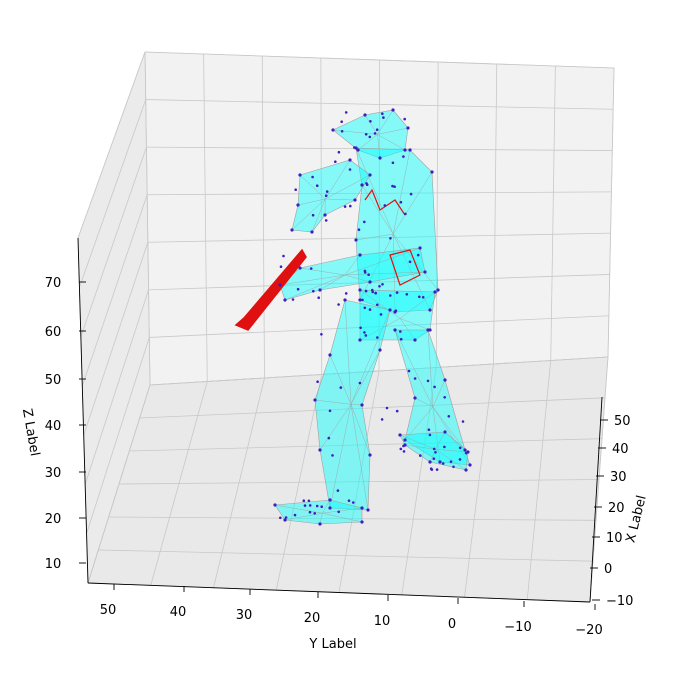  Describe the element at coordinates (53, 380) in the screenshot. I see `z-tick-label: 50` at that location.